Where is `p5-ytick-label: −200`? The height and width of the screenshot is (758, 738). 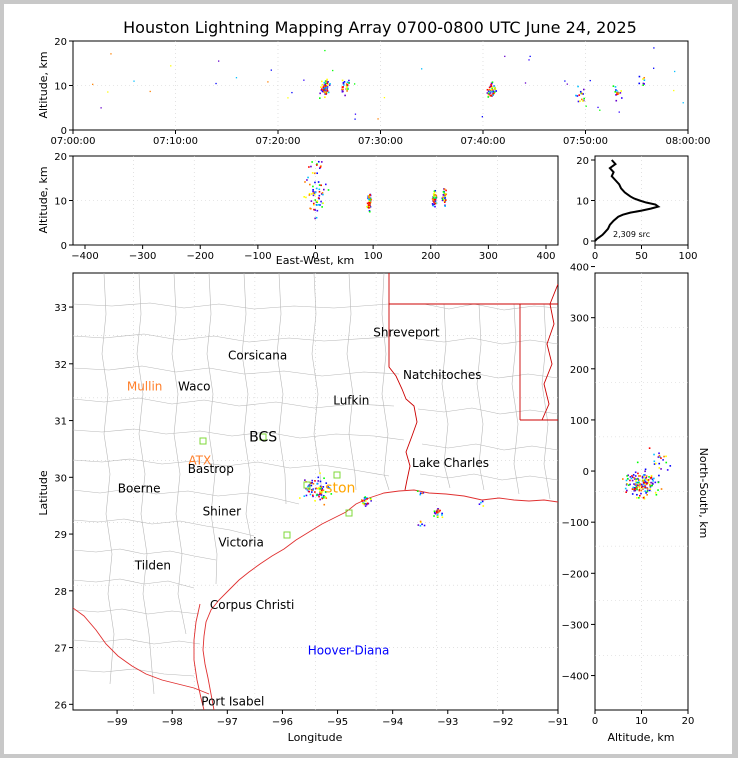 p5-ytick-label: −200 is located at coordinates (575, 574).